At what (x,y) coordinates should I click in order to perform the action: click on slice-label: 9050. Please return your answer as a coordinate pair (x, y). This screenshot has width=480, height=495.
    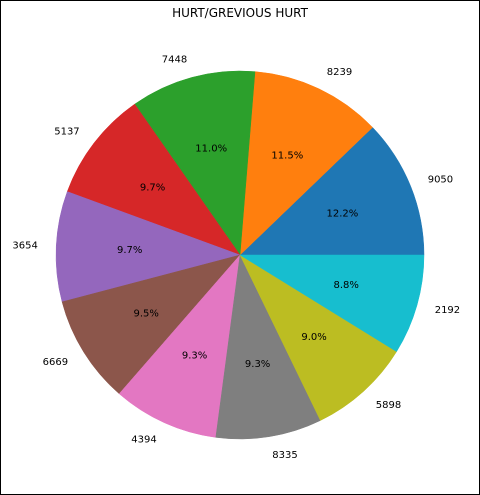
    Looking at the image, I should click on (440, 179).